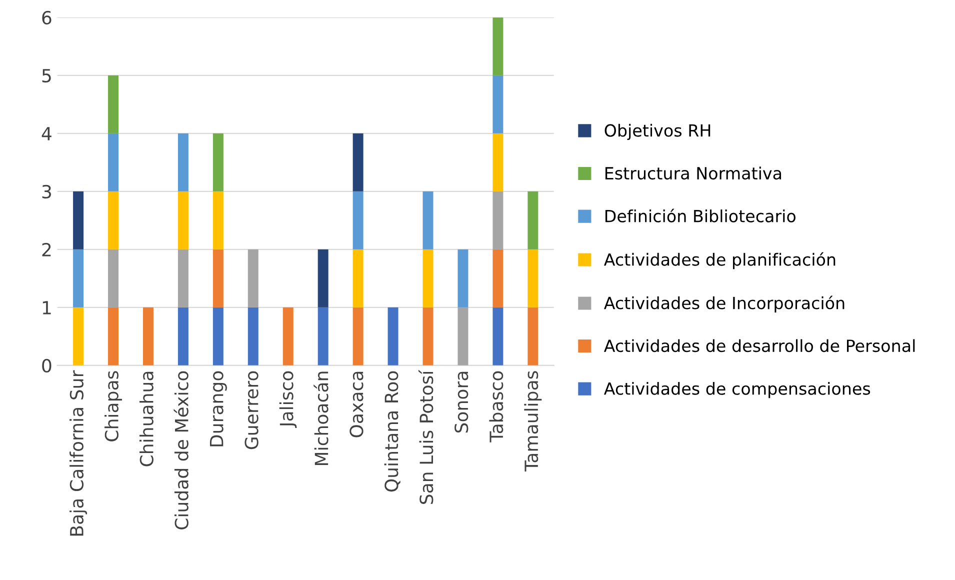 Image resolution: width=955 pixels, height=580 pixels. What do you see at coordinates (47, 17) in the screenshot?
I see `y-tick-label: 6` at bounding box center [47, 17].